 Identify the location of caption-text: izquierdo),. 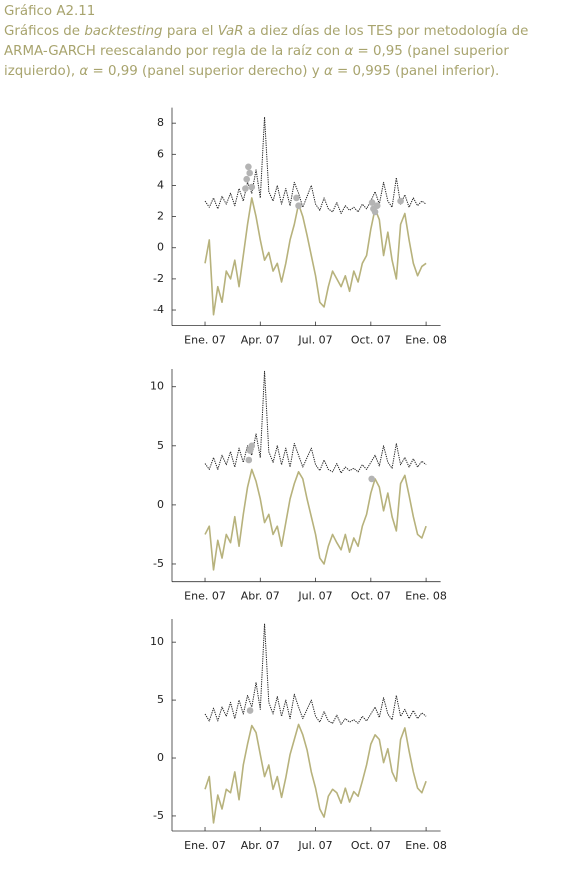
(42, 71).